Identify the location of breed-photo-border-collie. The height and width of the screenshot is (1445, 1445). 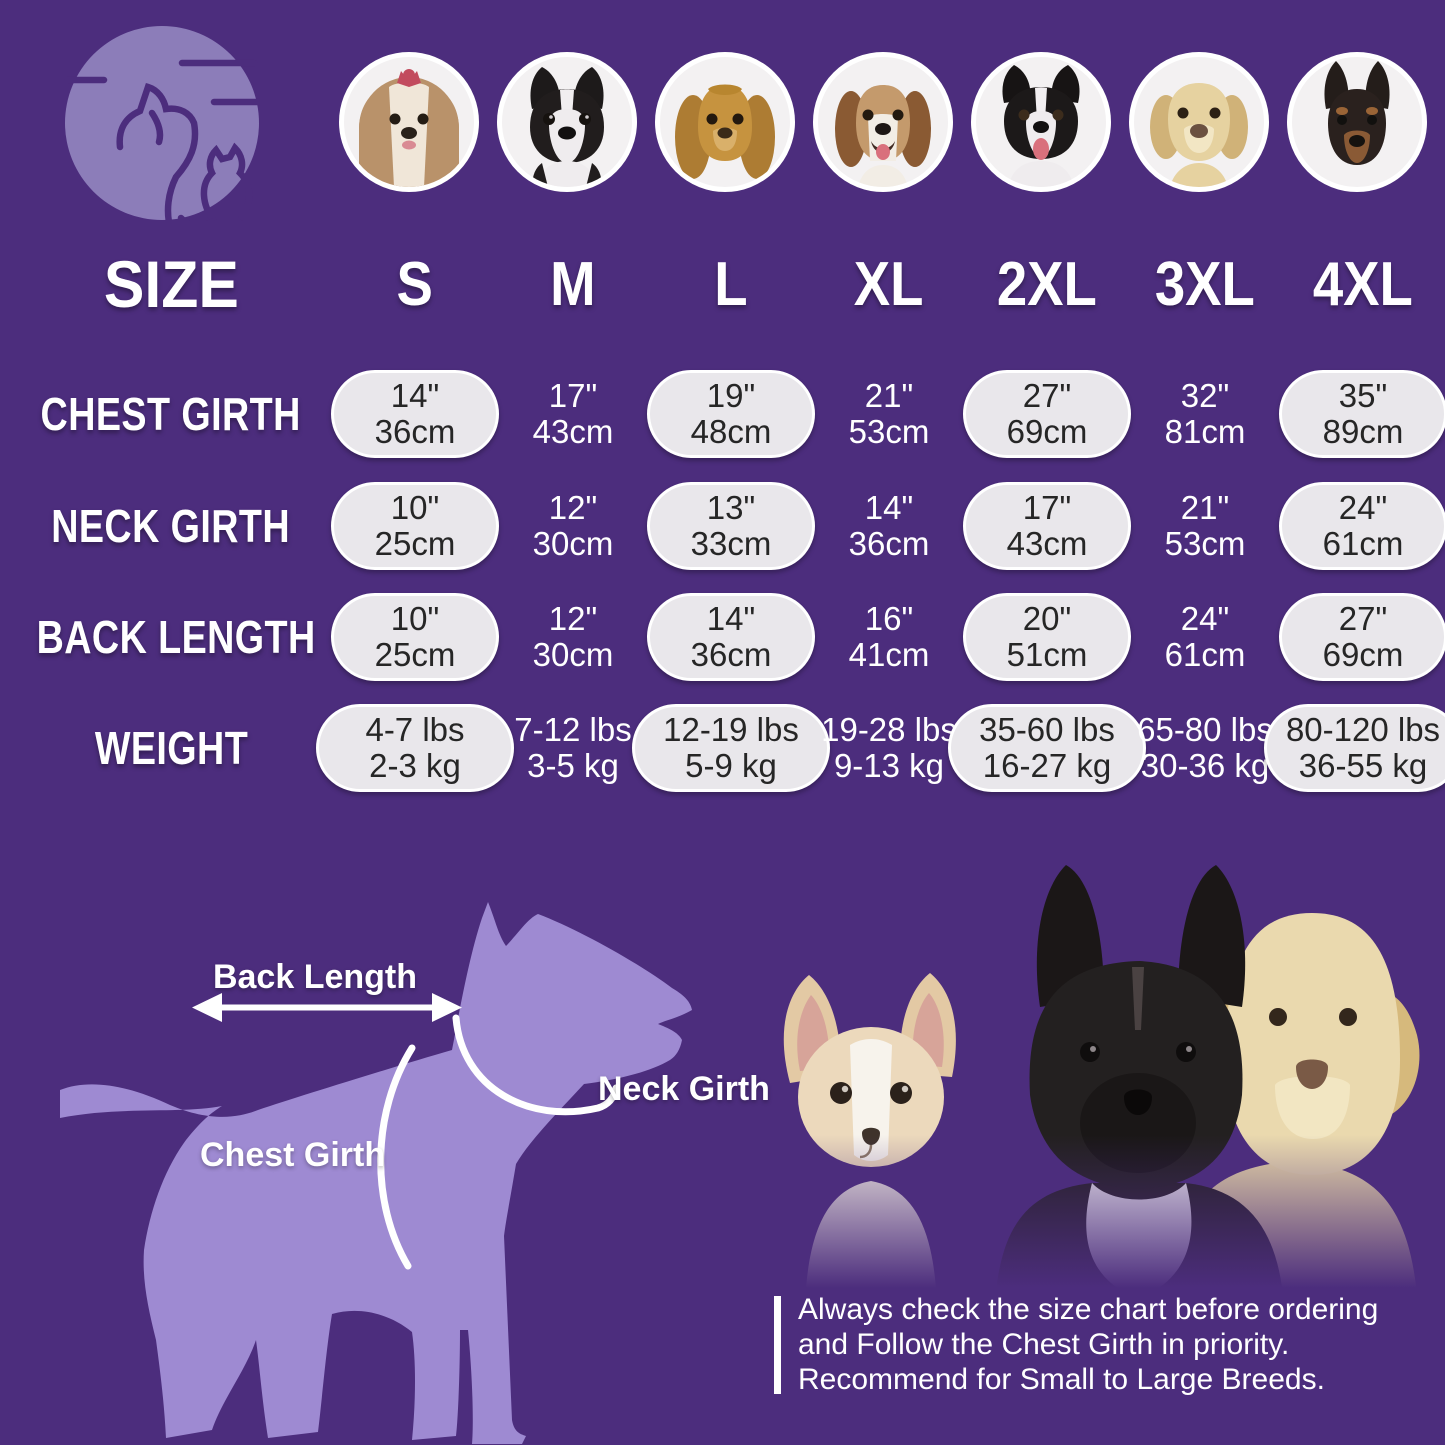
(1041, 122).